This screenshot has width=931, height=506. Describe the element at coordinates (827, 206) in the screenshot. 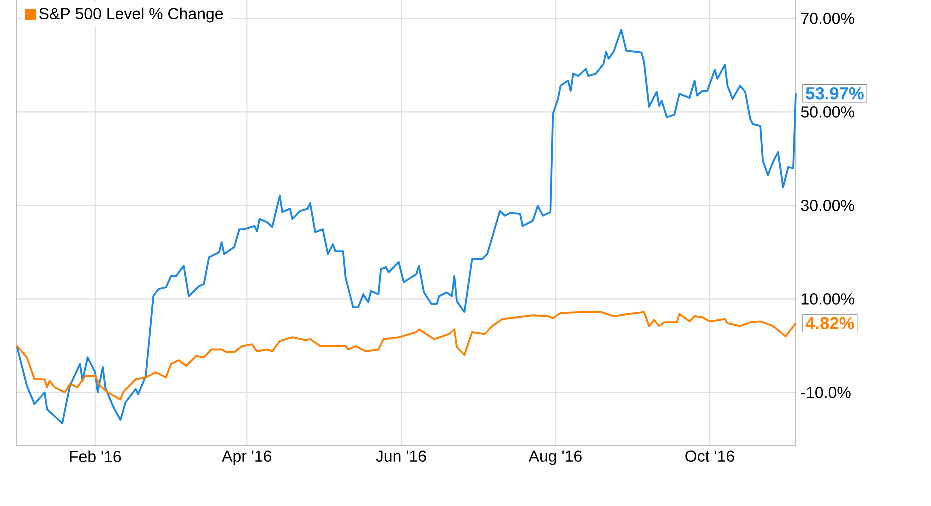

I see `y-tick-label: 30.00%` at that location.